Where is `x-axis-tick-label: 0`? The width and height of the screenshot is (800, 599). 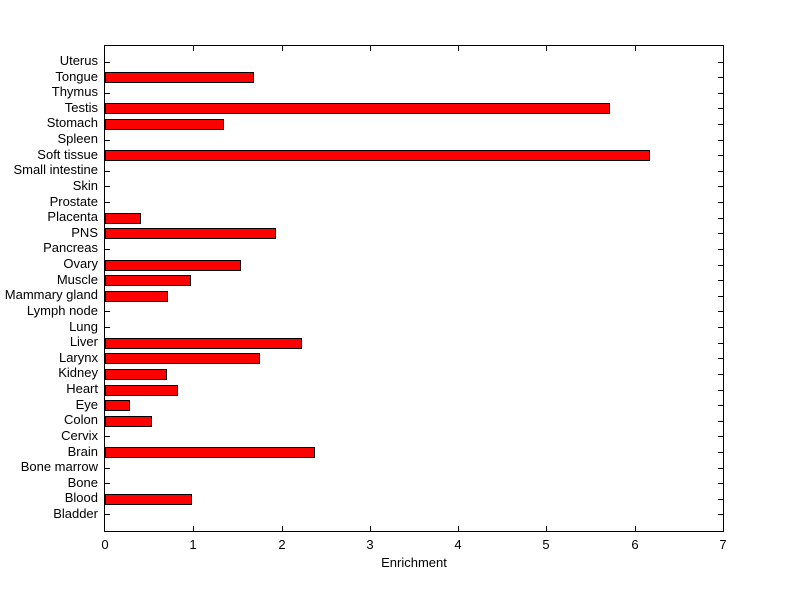 x-axis-tick-label: 0 is located at coordinates (105, 544).